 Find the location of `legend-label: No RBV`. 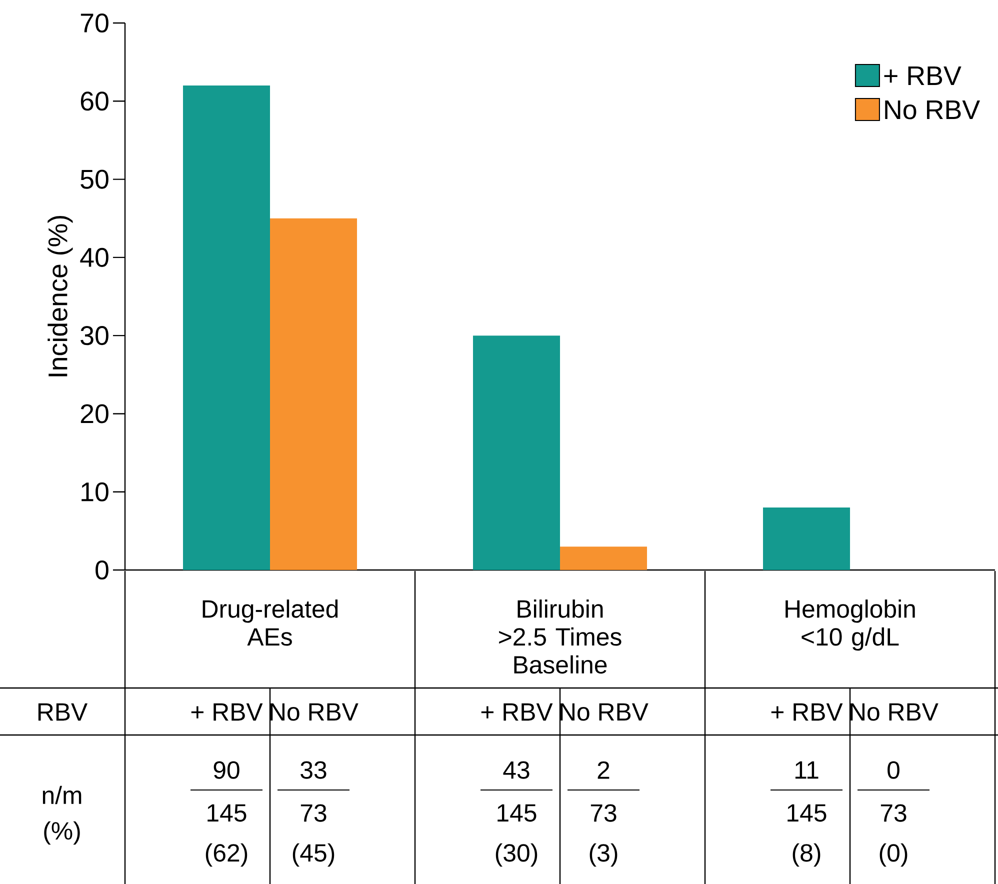

legend-label: No RBV is located at coordinates (932, 110).